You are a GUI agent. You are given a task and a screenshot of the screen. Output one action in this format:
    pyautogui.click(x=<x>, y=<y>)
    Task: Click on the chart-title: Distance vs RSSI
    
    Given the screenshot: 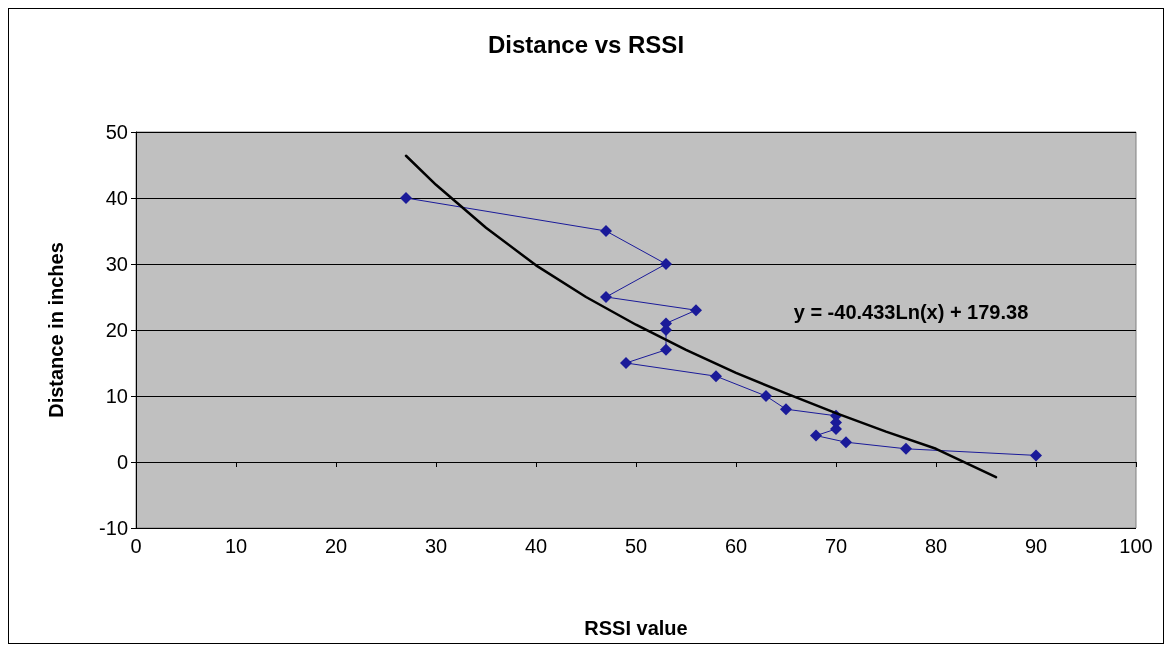 What is the action you would take?
    pyautogui.click(x=586, y=44)
    